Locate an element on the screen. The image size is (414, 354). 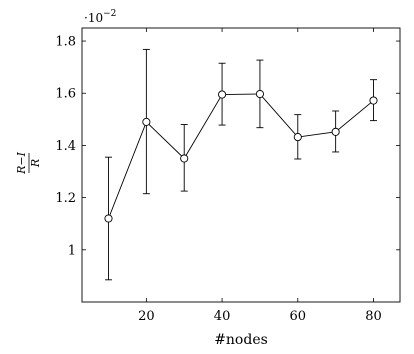
y-tick-label: 1.6 is located at coordinates (65, 94).